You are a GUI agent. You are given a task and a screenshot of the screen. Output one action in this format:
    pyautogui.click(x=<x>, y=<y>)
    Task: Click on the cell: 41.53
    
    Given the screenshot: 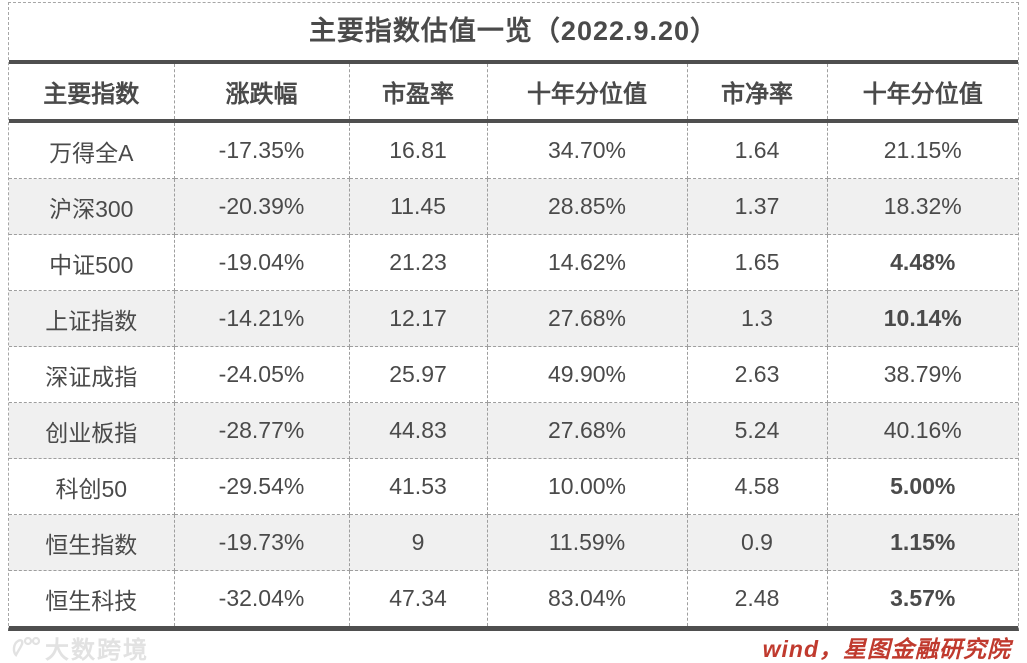 What is the action you would take?
    pyautogui.click(x=418, y=486)
    